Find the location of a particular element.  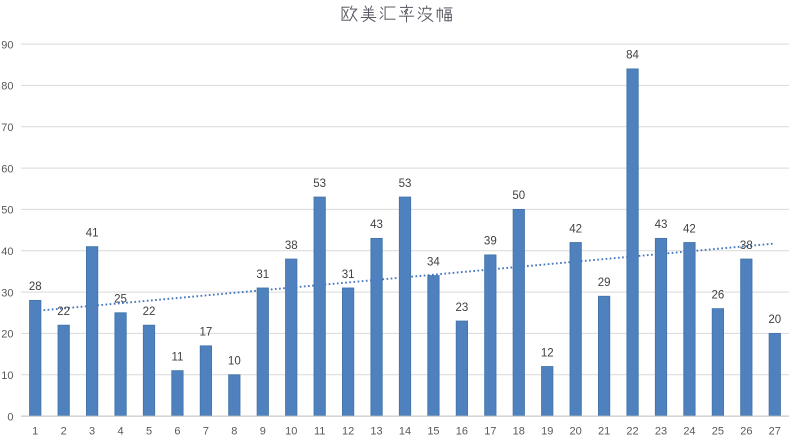

svg-text: 29 is located at coordinates (604, 283).